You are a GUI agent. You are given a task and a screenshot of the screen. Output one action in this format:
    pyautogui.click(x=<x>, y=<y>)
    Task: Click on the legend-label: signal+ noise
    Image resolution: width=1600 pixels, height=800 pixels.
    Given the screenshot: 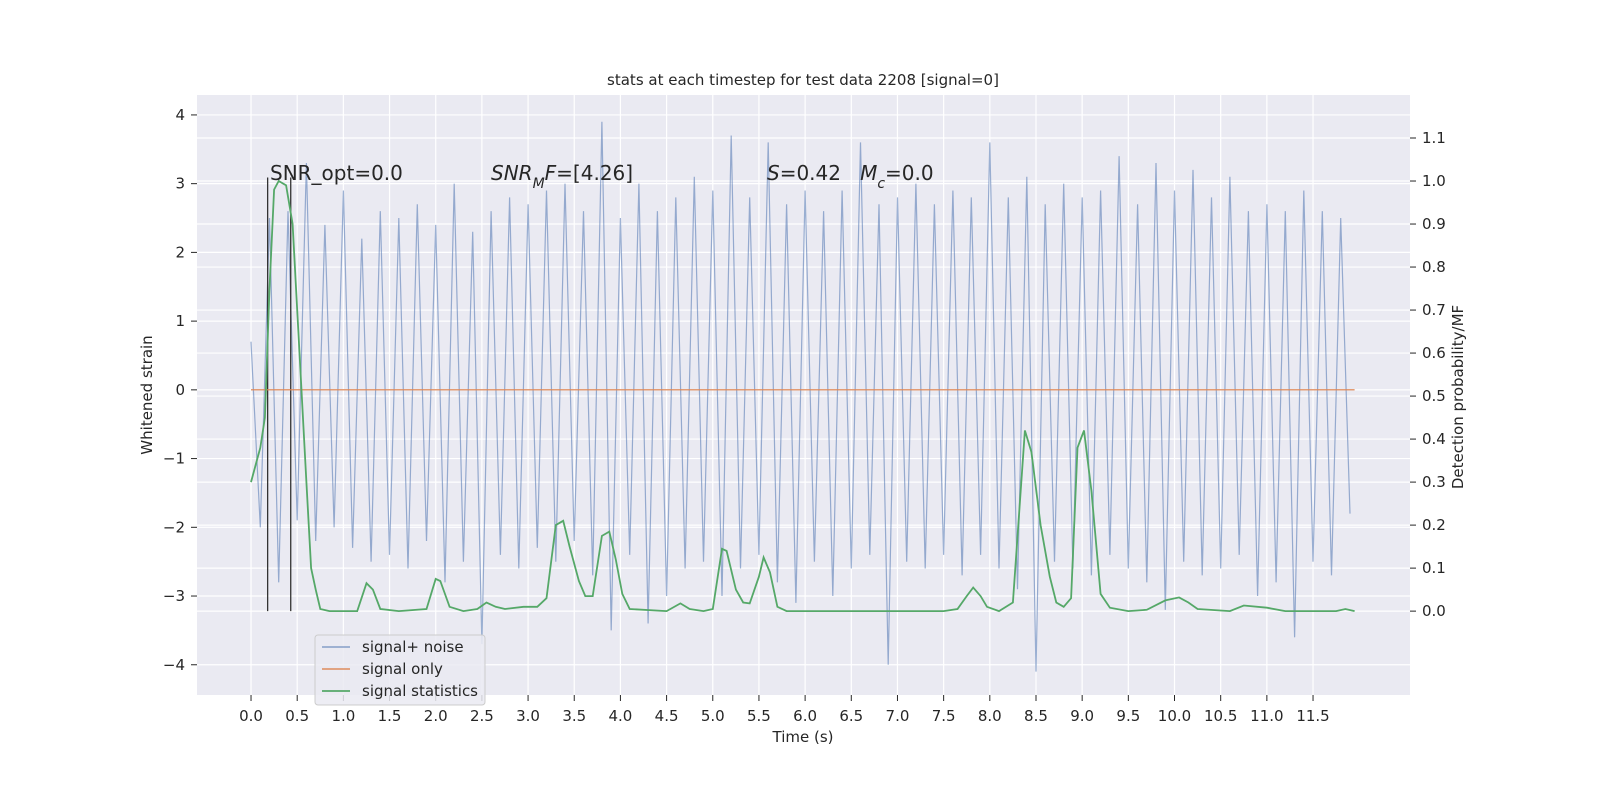 What is the action you would take?
    pyautogui.click(x=413, y=647)
    